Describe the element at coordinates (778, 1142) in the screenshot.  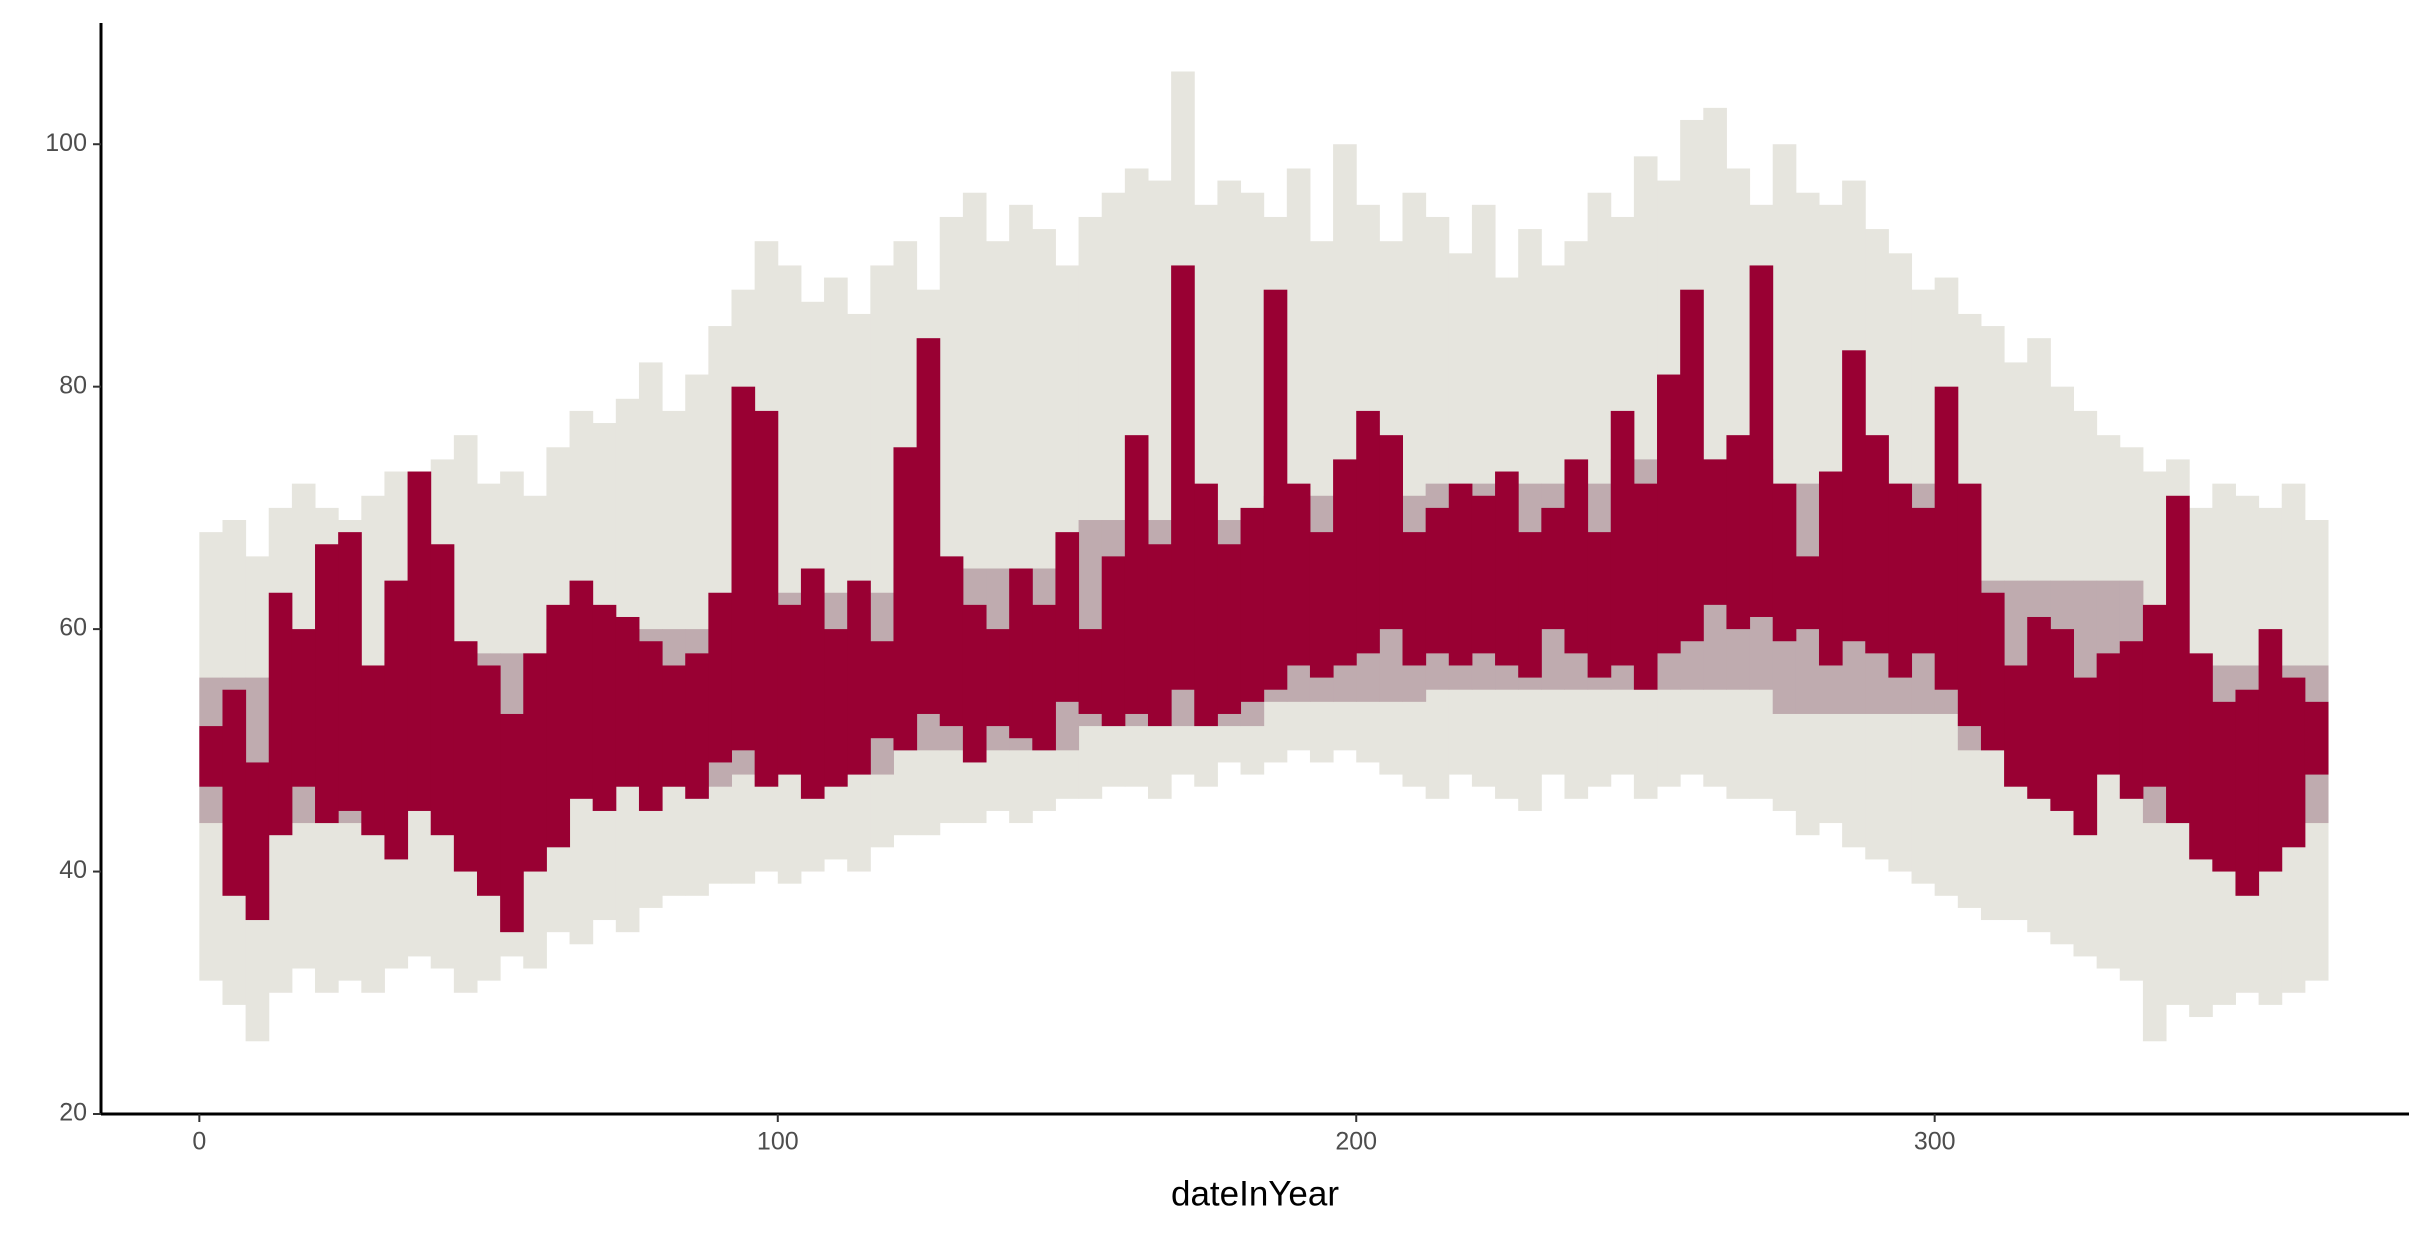
I see `x-tick-label: 100` at that location.